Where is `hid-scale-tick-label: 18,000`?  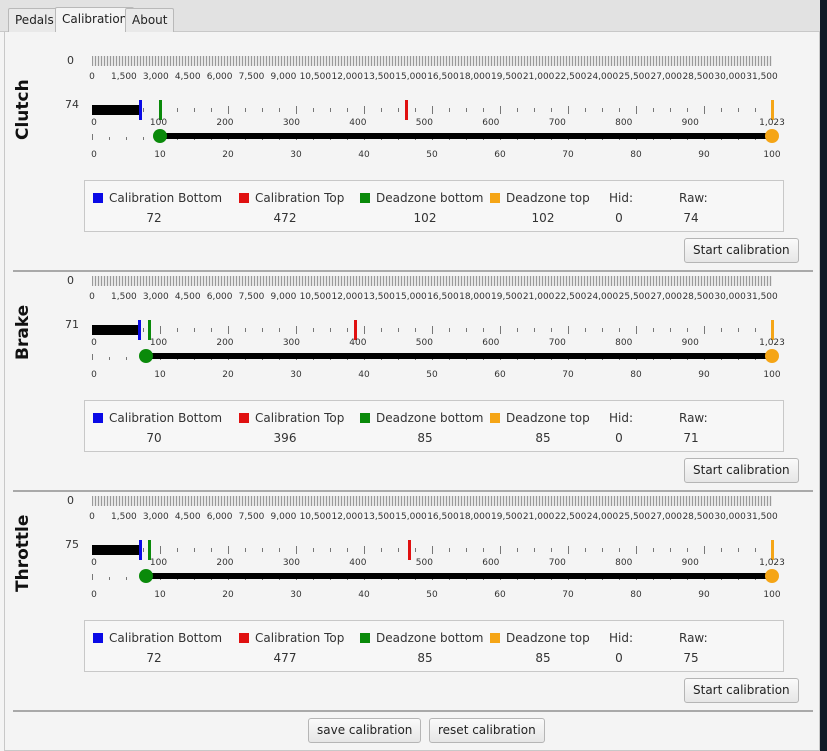 hid-scale-tick-label: 18,000 is located at coordinates (475, 297).